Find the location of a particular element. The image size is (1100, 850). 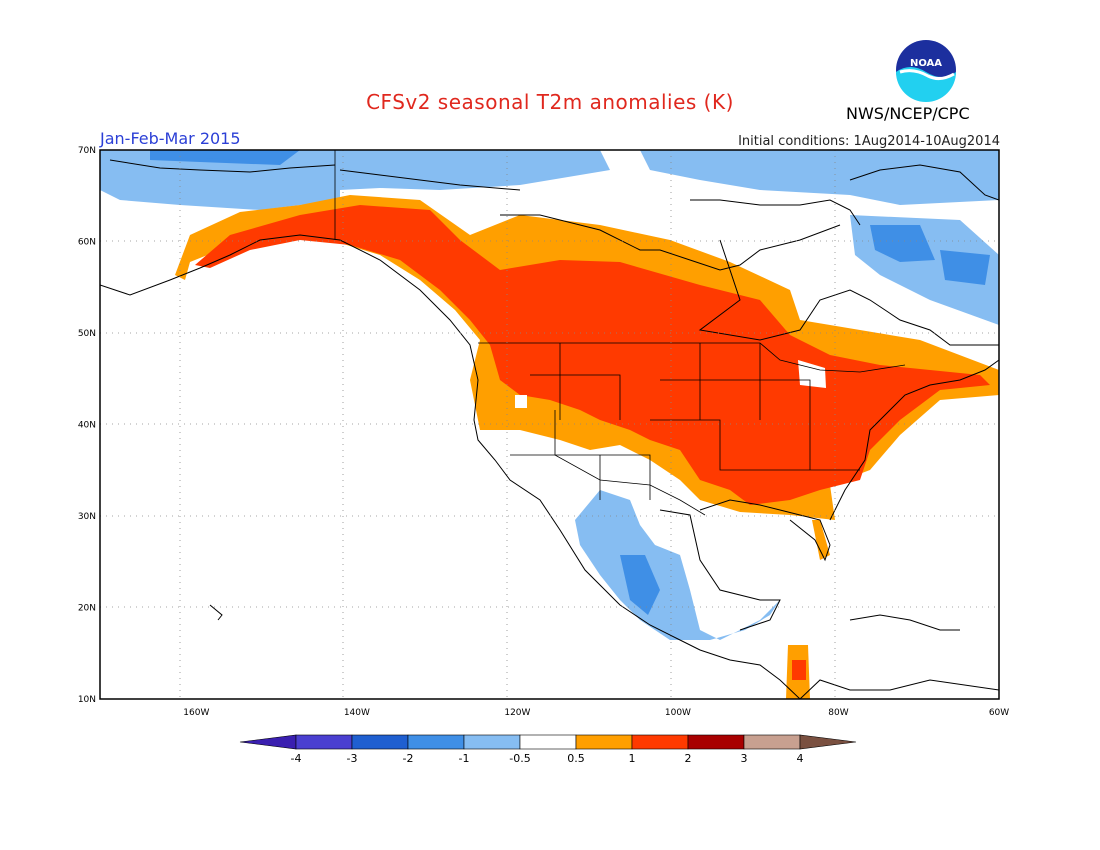

period-label: Jan-Feb-Mar 2015 is located at coordinates (170, 138).